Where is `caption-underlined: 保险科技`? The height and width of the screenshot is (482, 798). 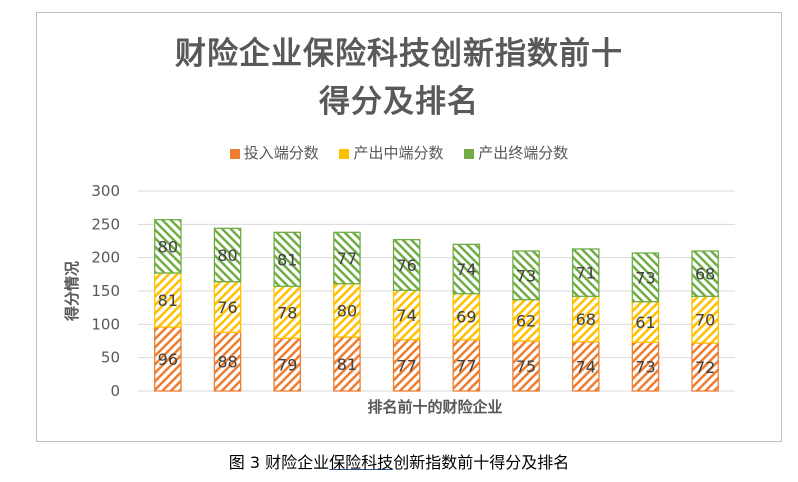 caption-underlined: 保险科技 is located at coordinates (361, 462).